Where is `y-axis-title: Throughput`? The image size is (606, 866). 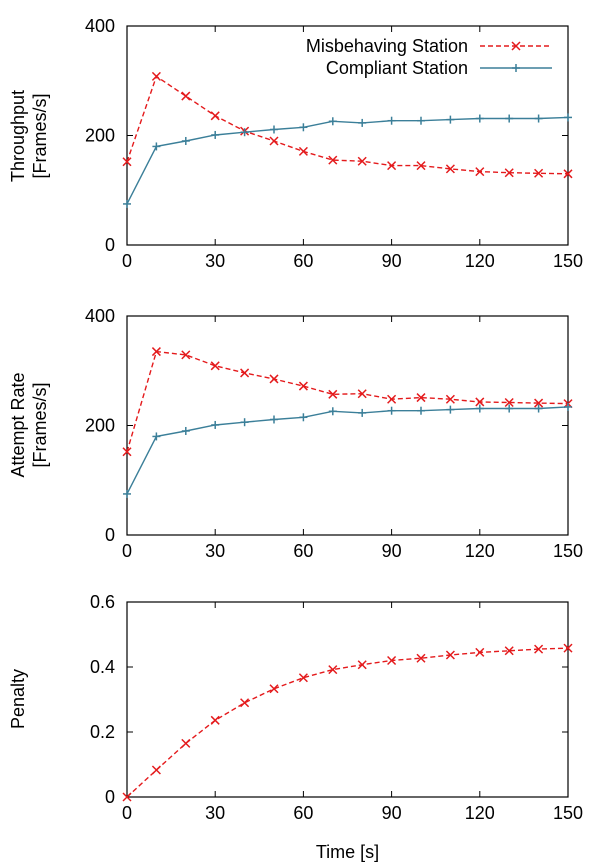 y-axis-title: Throughput is located at coordinates (18, 136).